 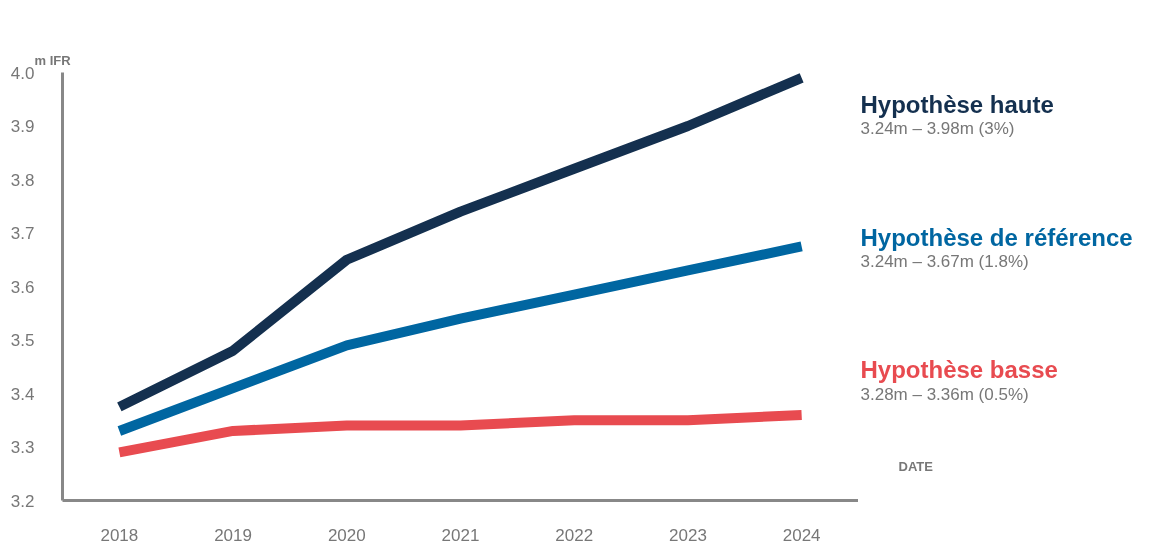 I want to click on y-tick-label: 3.9, so click(x=22, y=126).